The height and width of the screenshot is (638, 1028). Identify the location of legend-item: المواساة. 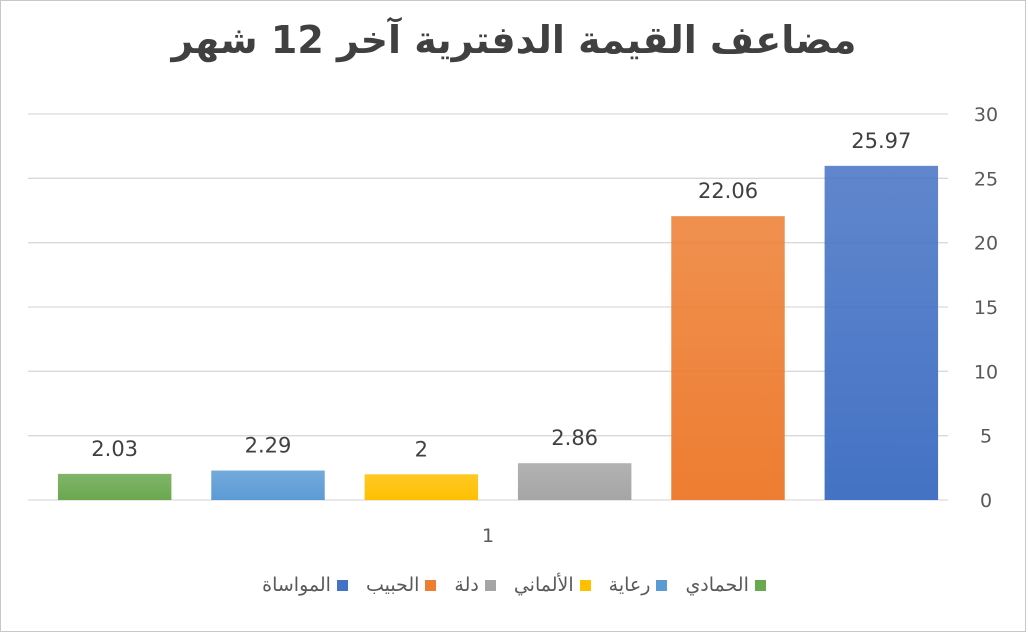
(305, 585).